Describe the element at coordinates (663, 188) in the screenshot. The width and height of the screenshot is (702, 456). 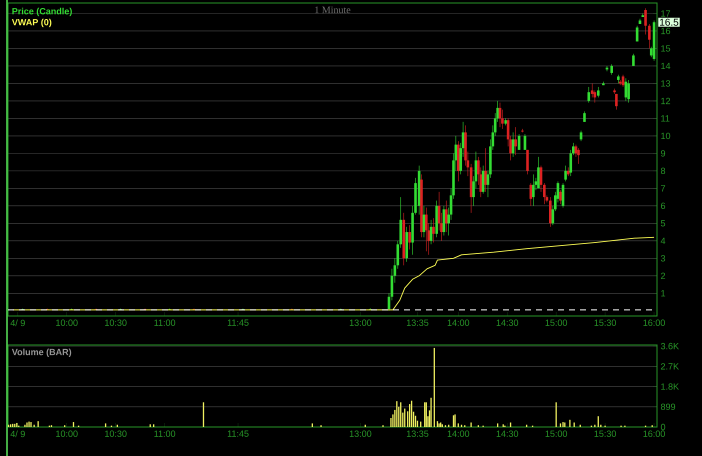
I see `y-tick-label: 7` at that location.